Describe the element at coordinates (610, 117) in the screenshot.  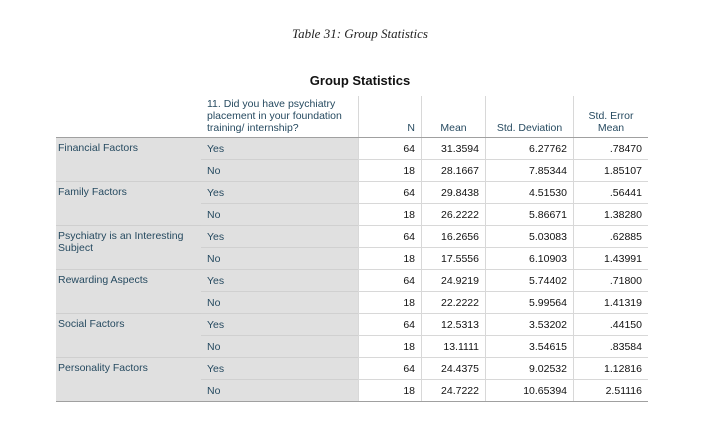
I see `header-std-error-mean: Std. Error Mean` at that location.